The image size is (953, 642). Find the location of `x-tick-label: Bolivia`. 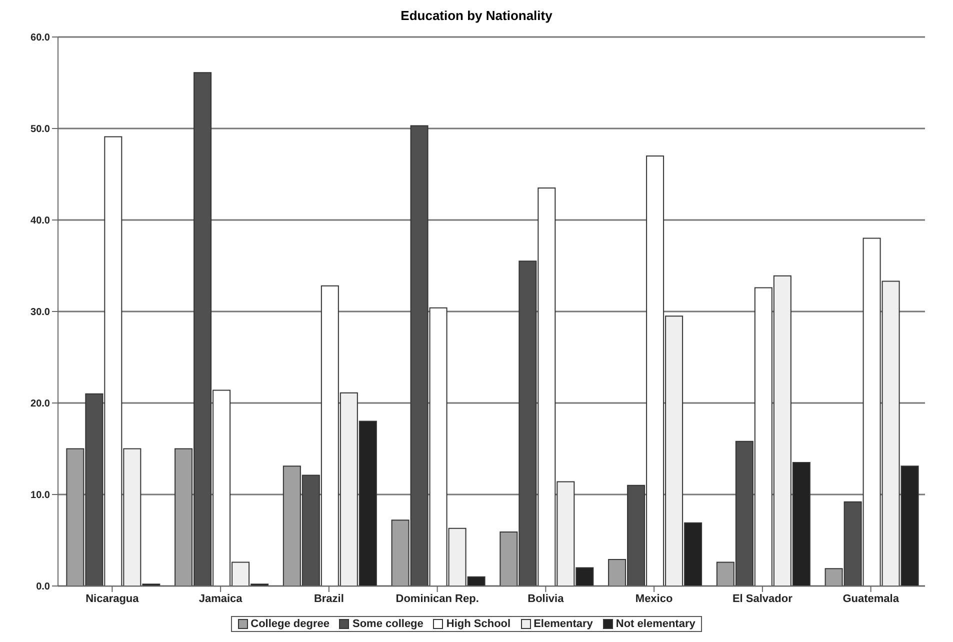

x-tick-label: Bolivia is located at coordinates (546, 598).